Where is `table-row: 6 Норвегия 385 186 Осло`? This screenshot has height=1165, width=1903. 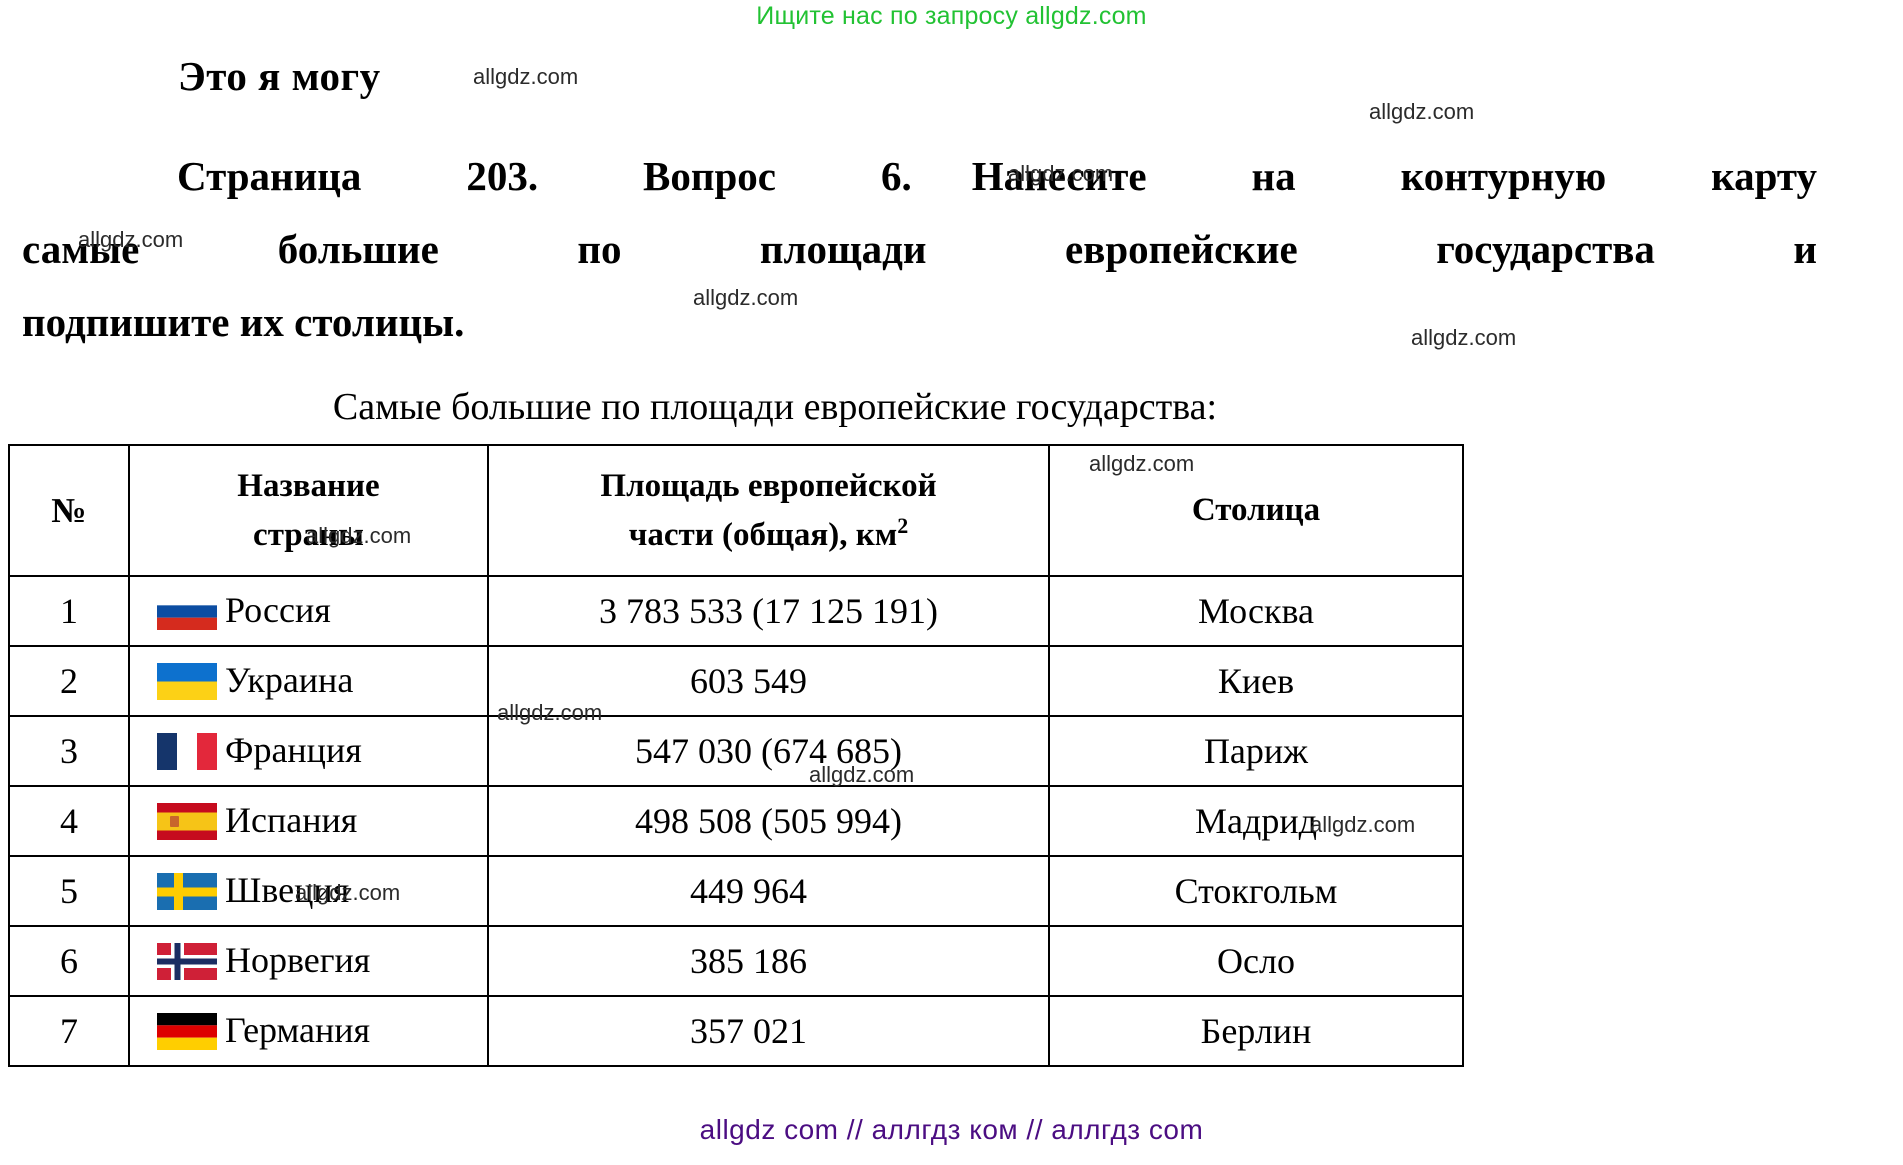
table-row: 6 Норвегия 385 186 Осло is located at coordinates (736, 961).